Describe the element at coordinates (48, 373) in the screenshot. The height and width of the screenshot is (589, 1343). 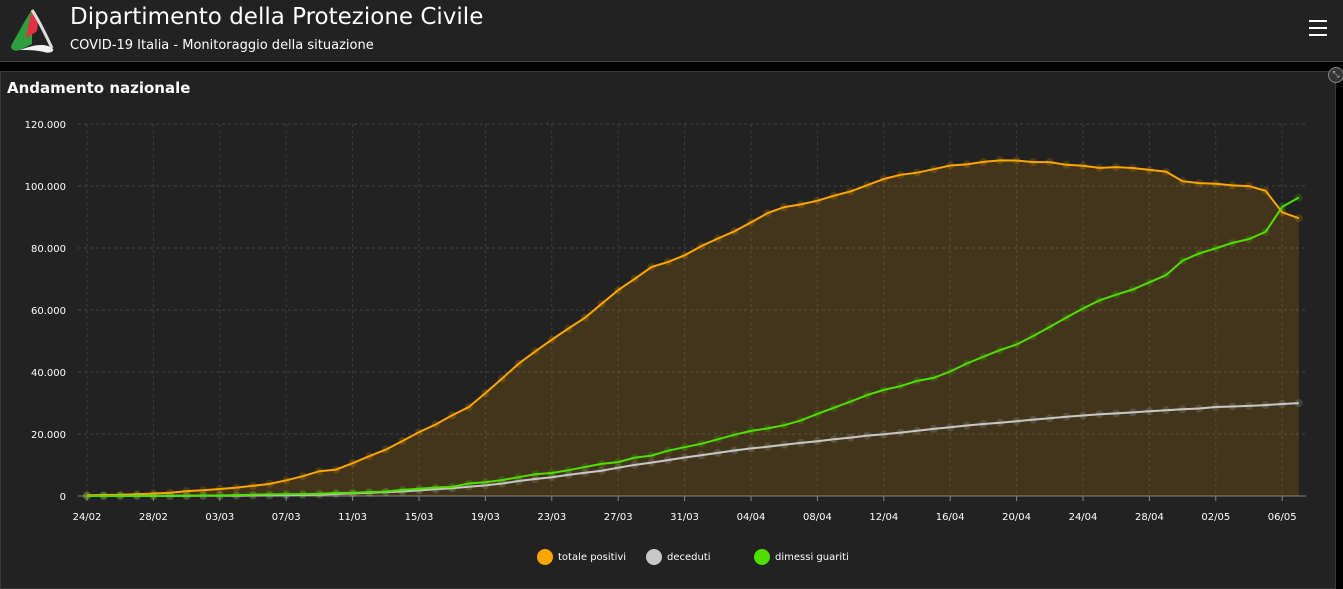
I see `y-tick-label: 40.000` at that location.